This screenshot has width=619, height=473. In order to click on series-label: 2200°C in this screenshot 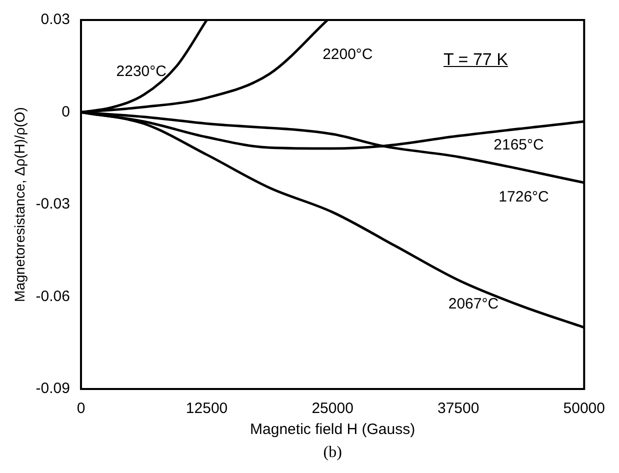, I will do `click(347, 55)`.